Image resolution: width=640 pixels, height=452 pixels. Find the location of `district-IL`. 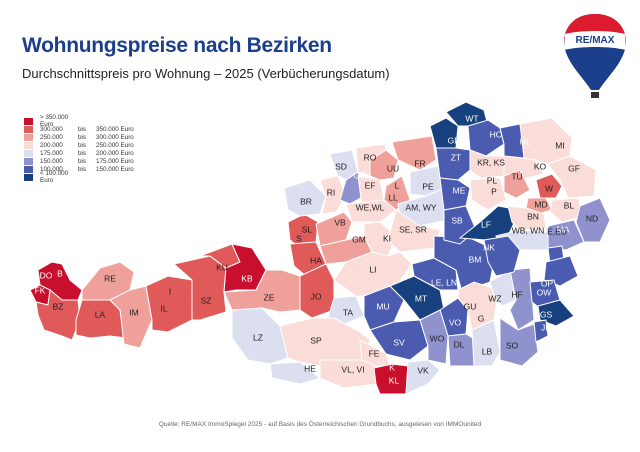

district-IL is located at coordinates (169, 304).